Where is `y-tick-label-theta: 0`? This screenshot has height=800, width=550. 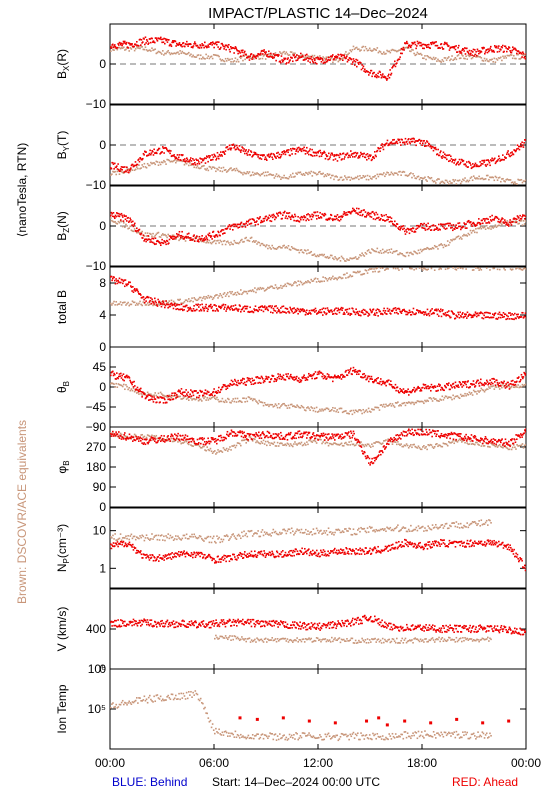
y-tick-label-theta: 0 is located at coordinates (102, 387).